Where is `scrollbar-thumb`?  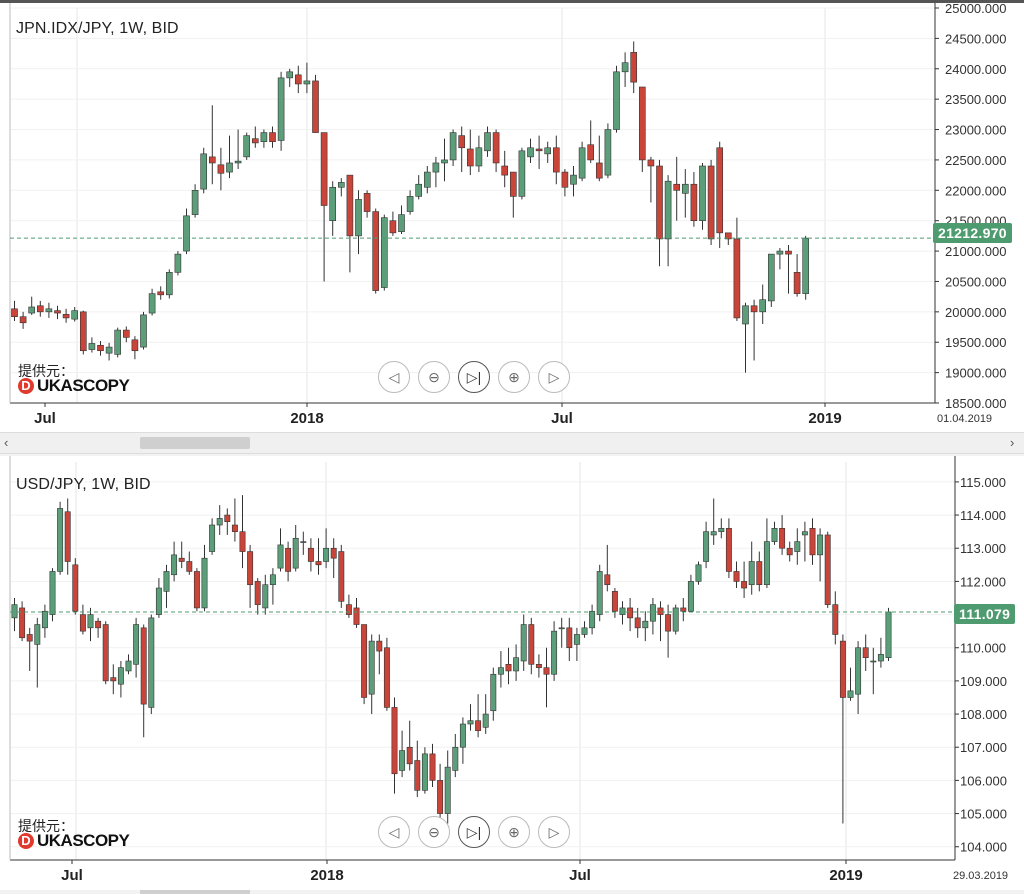
scrollbar-thumb is located at coordinates (195, 443).